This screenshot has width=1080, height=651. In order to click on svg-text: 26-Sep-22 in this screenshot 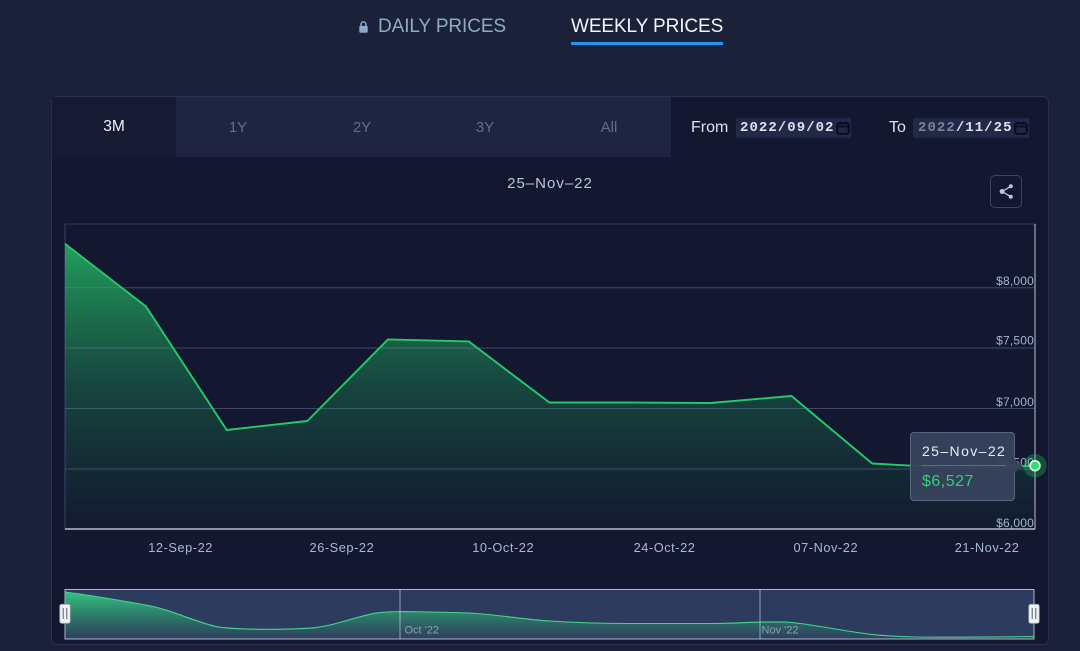, I will do `click(342, 547)`.